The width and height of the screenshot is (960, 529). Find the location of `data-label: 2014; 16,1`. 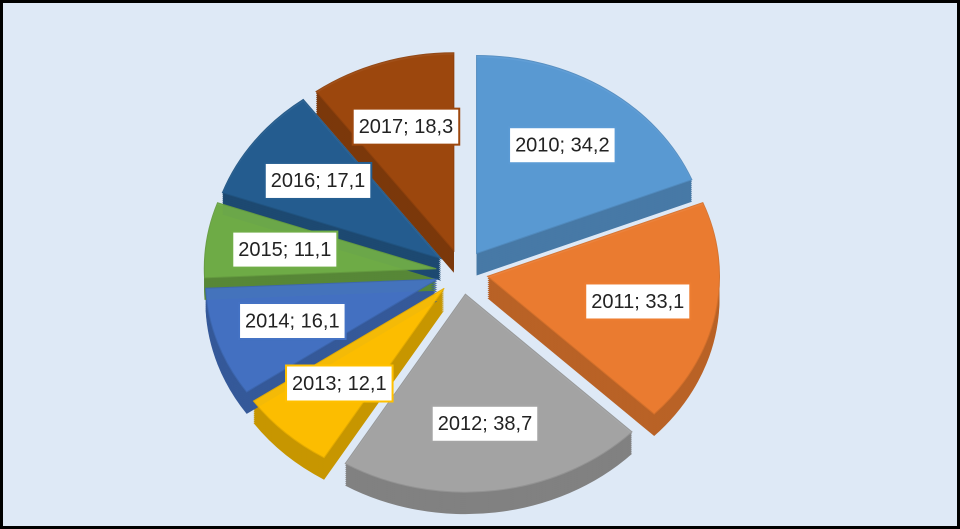

data-label: 2014; 16,1 is located at coordinates (292, 321).